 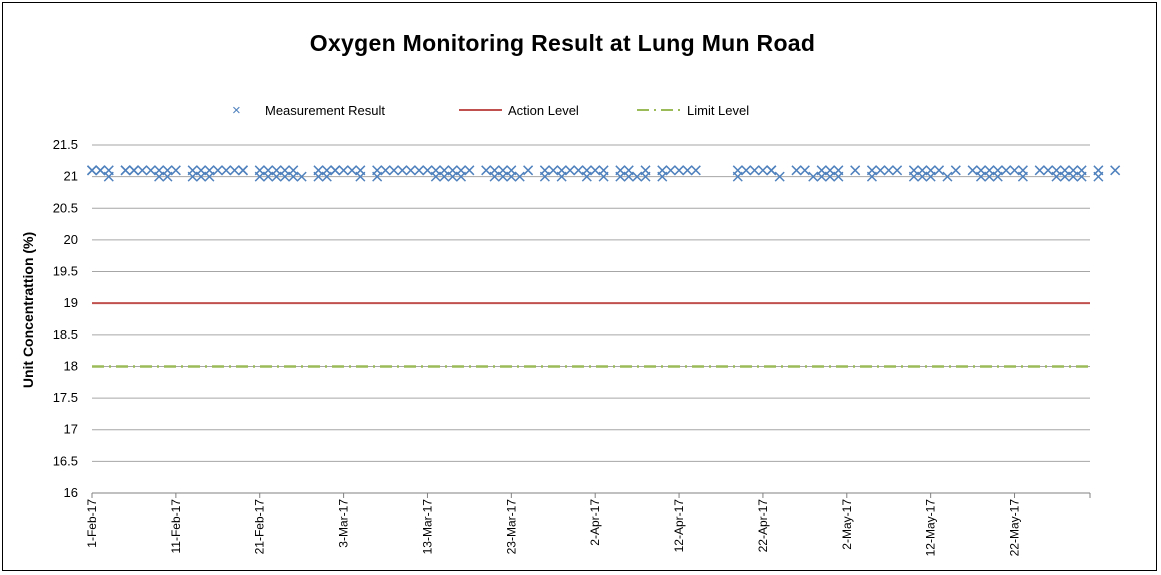 What do you see at coordinates (236, 110) in the screenshot?
I see `legend-marker-measurement: ×` at bounding box center [236, 110].